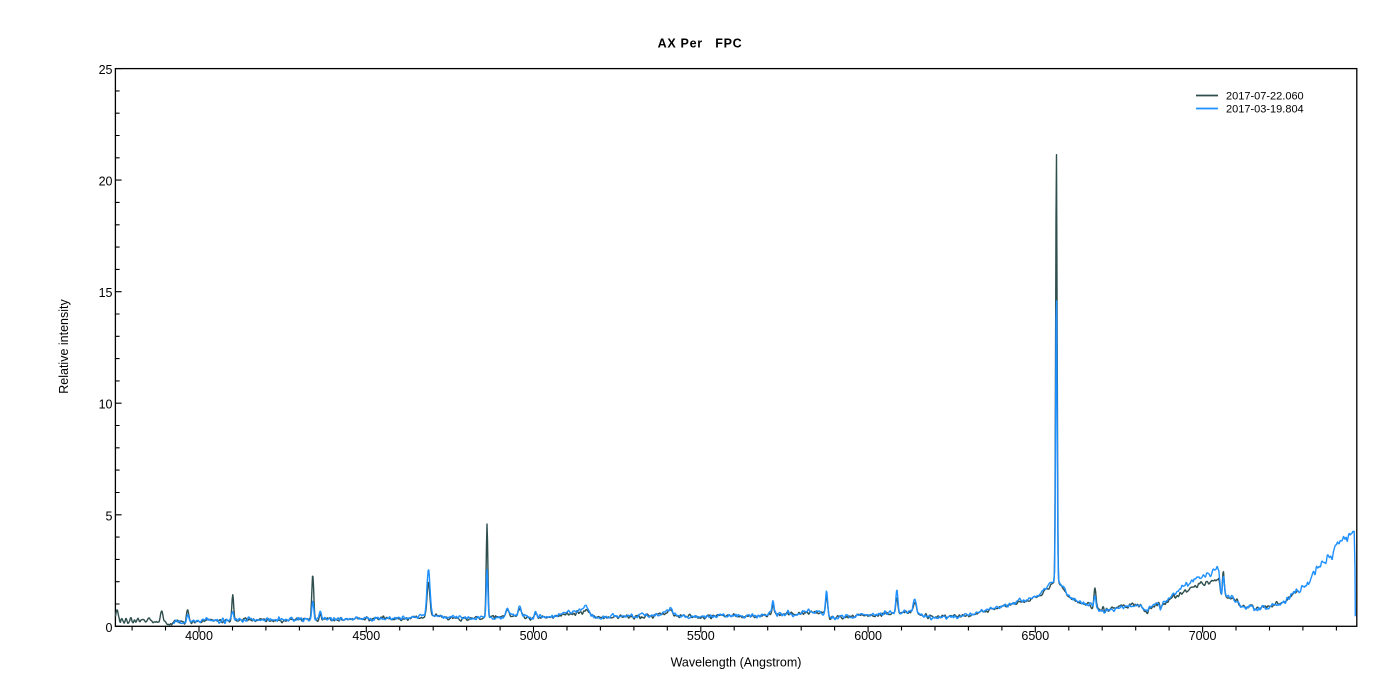 The height and width of the screenshot is (700, 1400). What do you see at coordinates (199, 636) in the screenshot?
I see `svg-text: 4000` at bounding box center [199, 636].